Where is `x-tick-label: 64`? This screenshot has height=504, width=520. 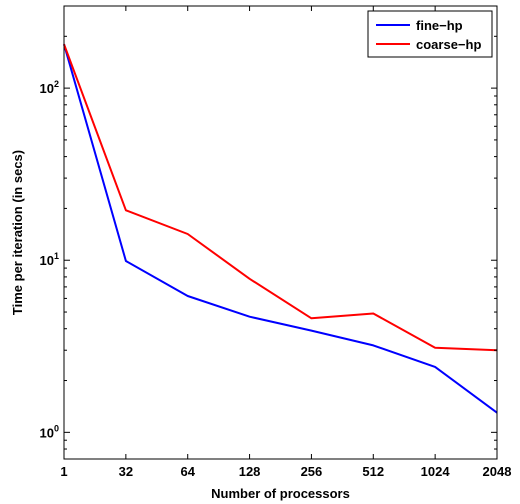
x-tick-label: 64 is located at coordinates (187, 471).